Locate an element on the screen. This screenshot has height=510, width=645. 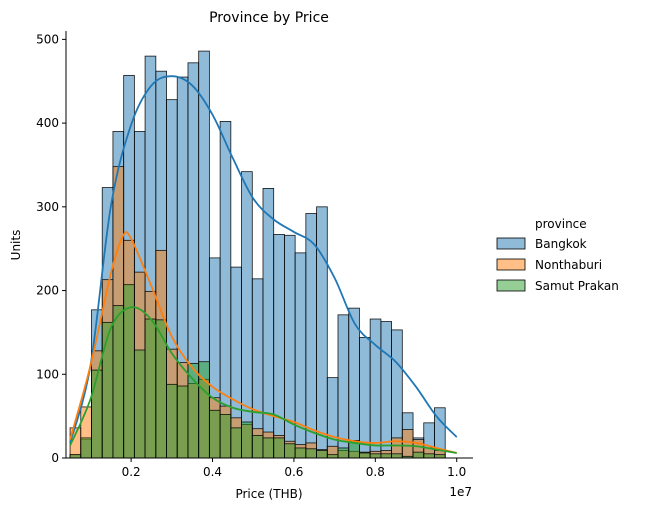
x-axis-label: Price (THB) is located at coordinates (268, 494).